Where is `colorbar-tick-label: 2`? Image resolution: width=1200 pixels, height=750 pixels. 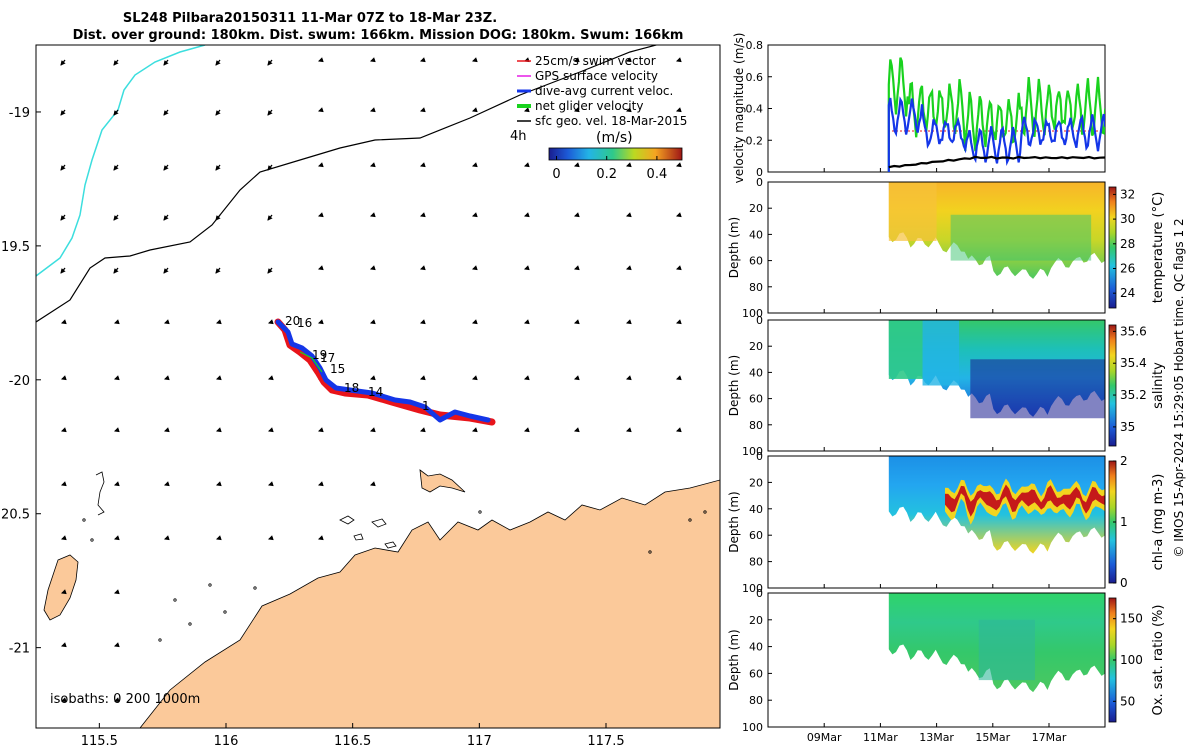 colorbar-tick-label: 2 is located at coordinates (1124, 461).